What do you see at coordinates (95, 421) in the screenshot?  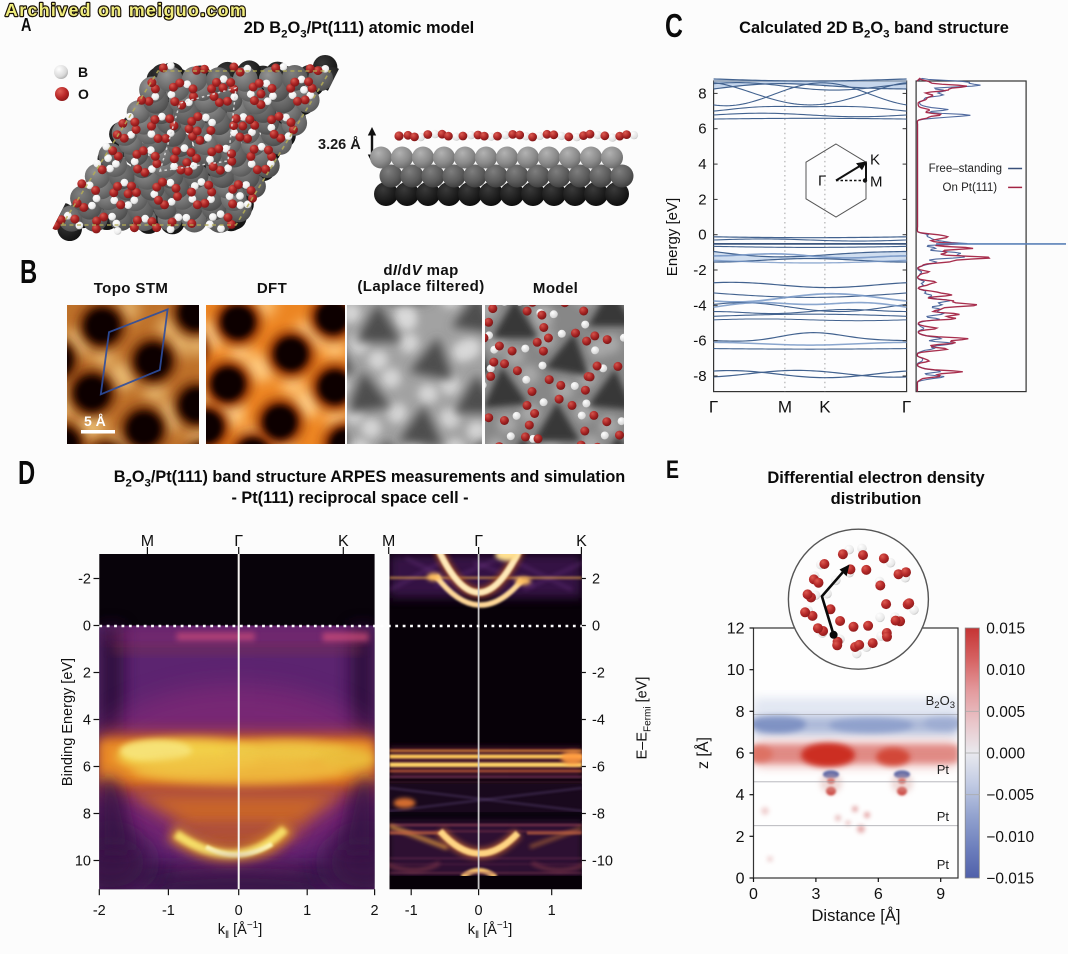 I see `svg-text: 5 Å` at bounding box center [95, 421].